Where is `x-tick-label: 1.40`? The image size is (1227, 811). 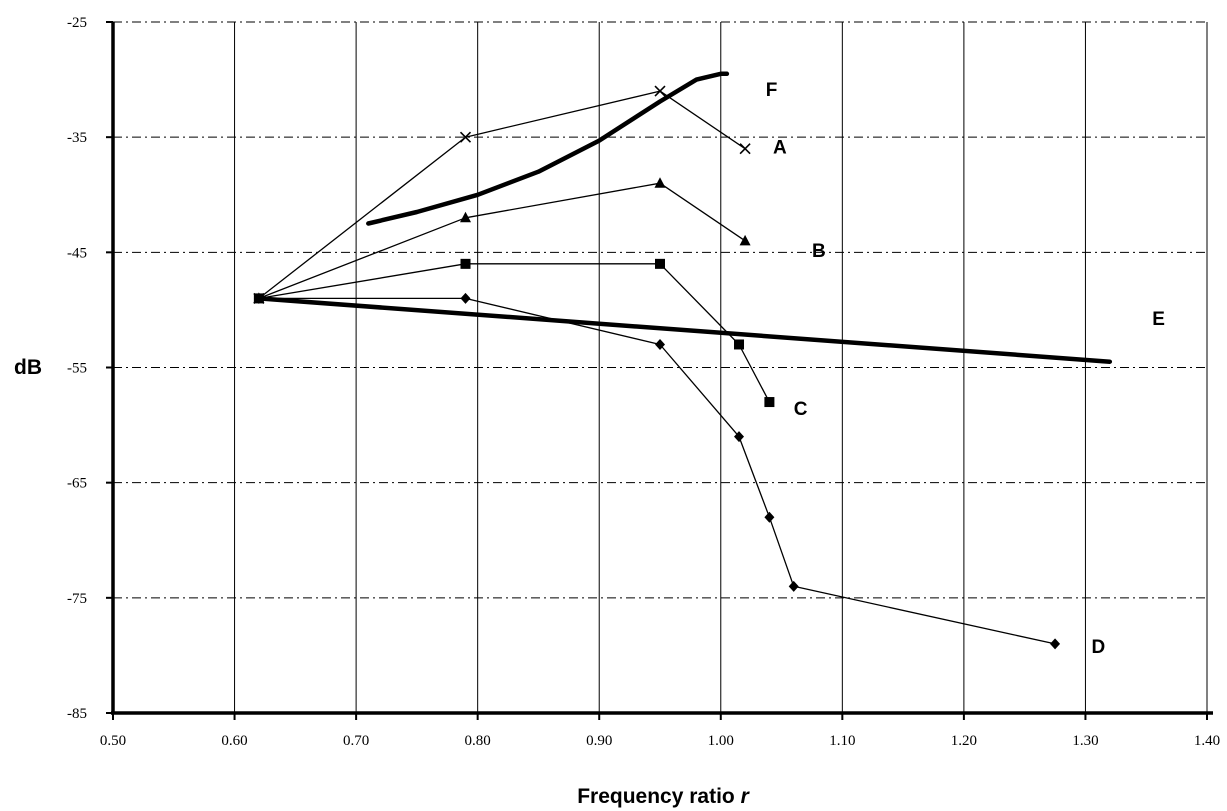
x-tick-label: 1.40 is located at coordinates (1207, 741).